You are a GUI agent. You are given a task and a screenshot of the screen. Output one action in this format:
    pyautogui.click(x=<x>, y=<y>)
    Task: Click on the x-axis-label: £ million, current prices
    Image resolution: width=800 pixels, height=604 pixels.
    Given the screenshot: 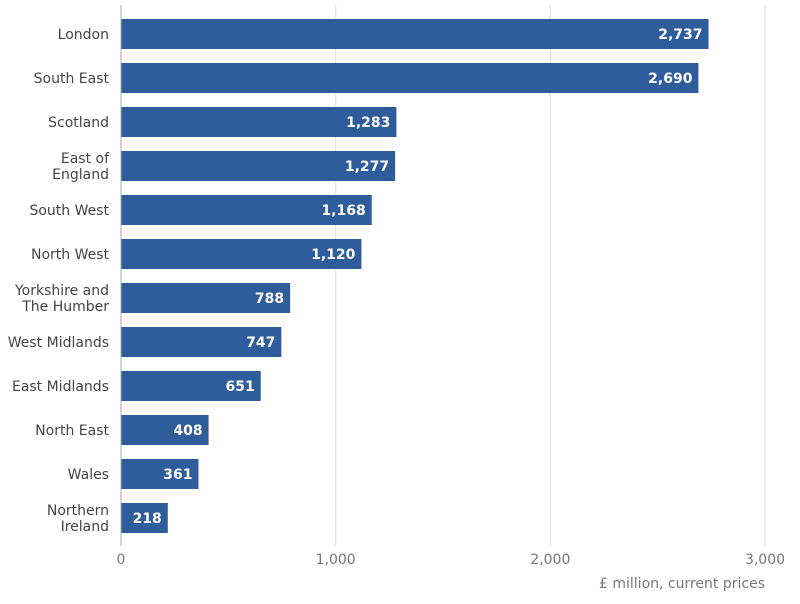 What is the action you would take?
    pyautogui.click(x=682, y=584)
    